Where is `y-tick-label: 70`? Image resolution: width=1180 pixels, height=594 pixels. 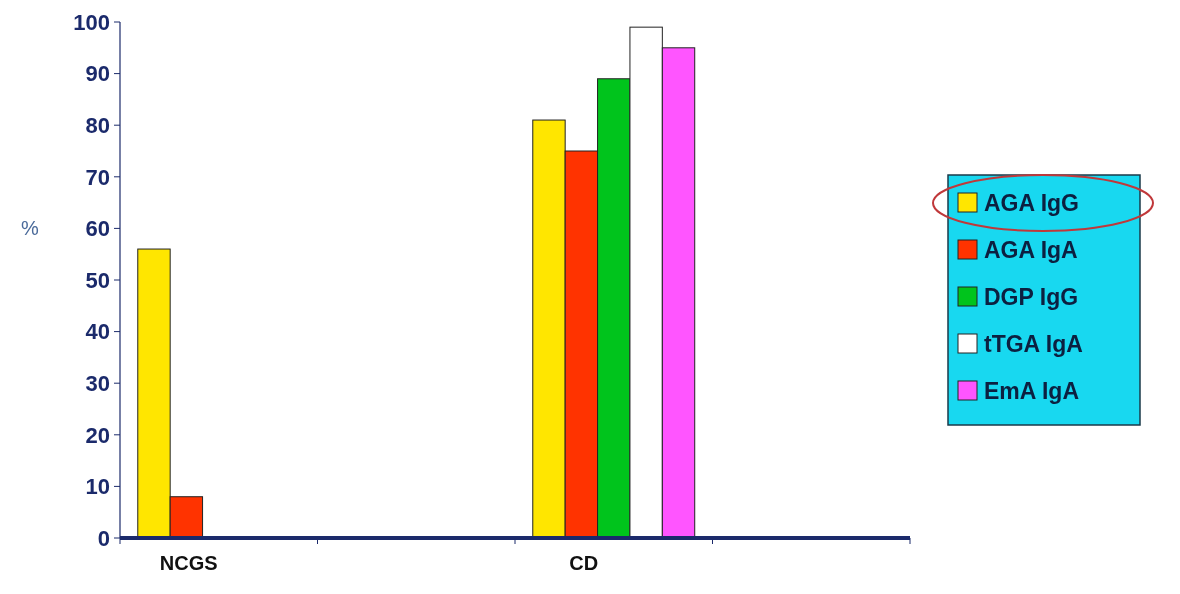
y-tick-label: 70 is located at coordinates (97, 177).